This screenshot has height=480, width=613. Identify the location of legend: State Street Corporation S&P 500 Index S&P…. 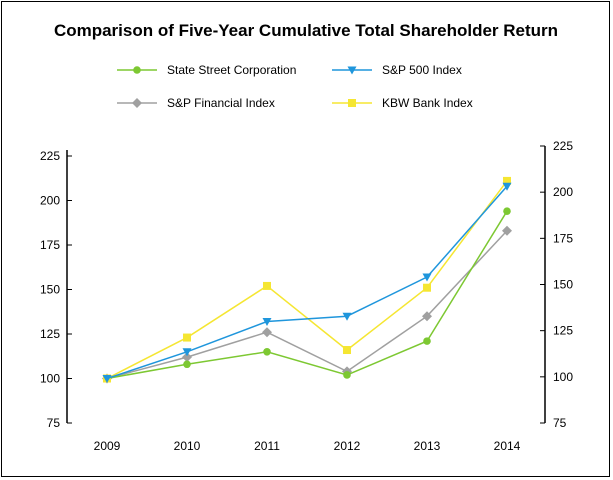
(295, 86).